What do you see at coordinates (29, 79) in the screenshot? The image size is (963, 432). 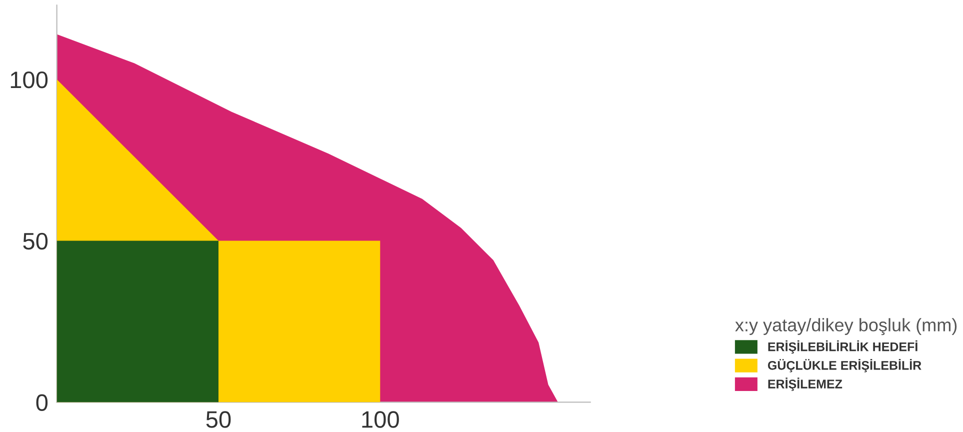 I see `y-tick-label: 100` at bounding box center [29, 79].